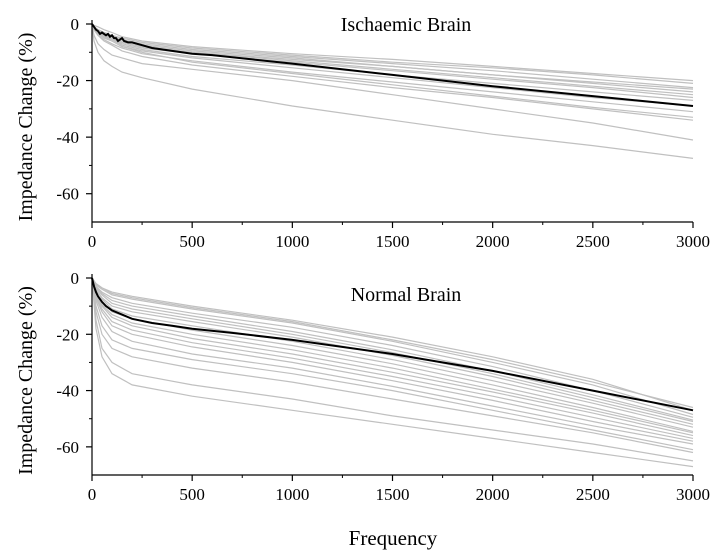  What do you see at coordinates (406, 25) in the screenshot?
I see `chart-title: Ischaemic Brain` at bounding box center [406, 25].